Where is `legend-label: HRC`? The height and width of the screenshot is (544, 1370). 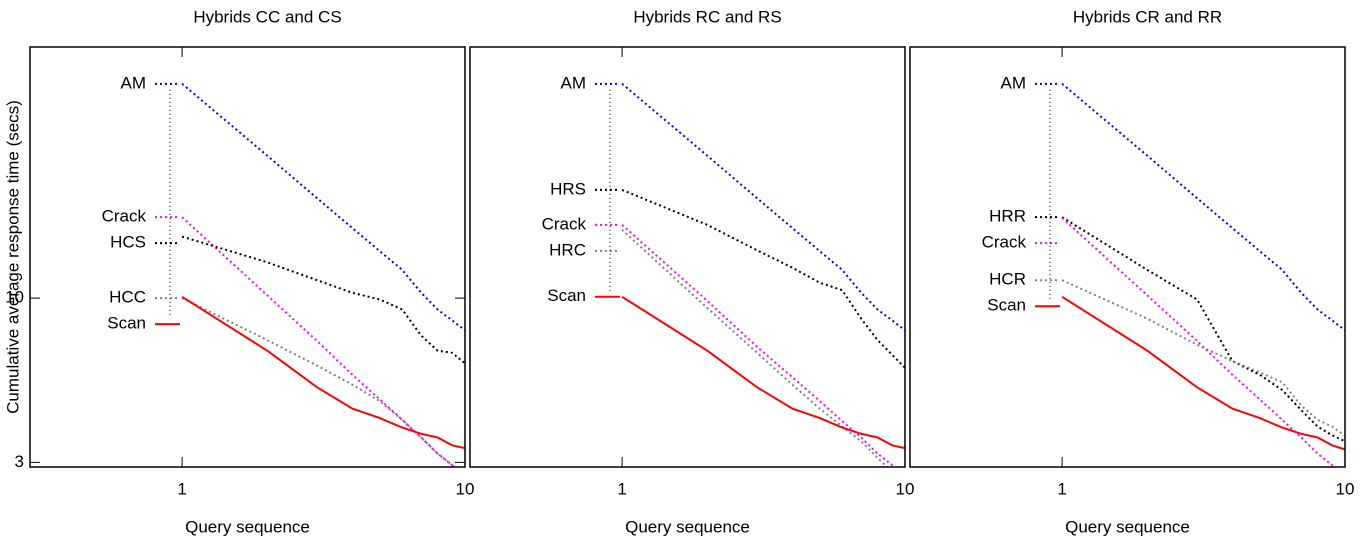
legend-label: HRC is located at coordinates (567, 249).